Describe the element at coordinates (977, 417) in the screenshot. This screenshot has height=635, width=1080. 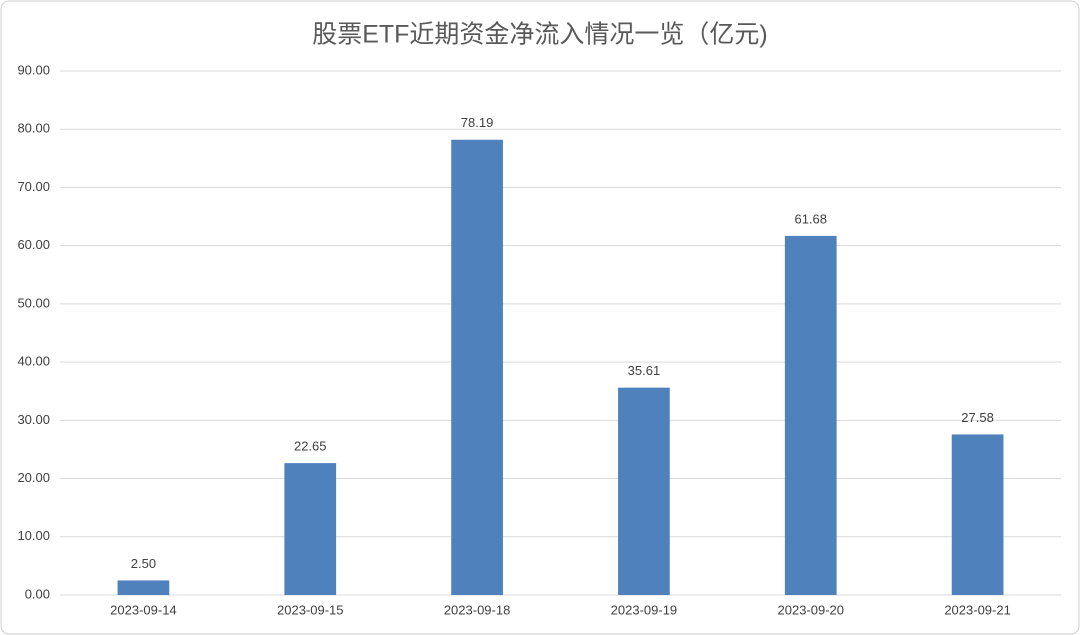
I see `data-label: 27.58` at that location.